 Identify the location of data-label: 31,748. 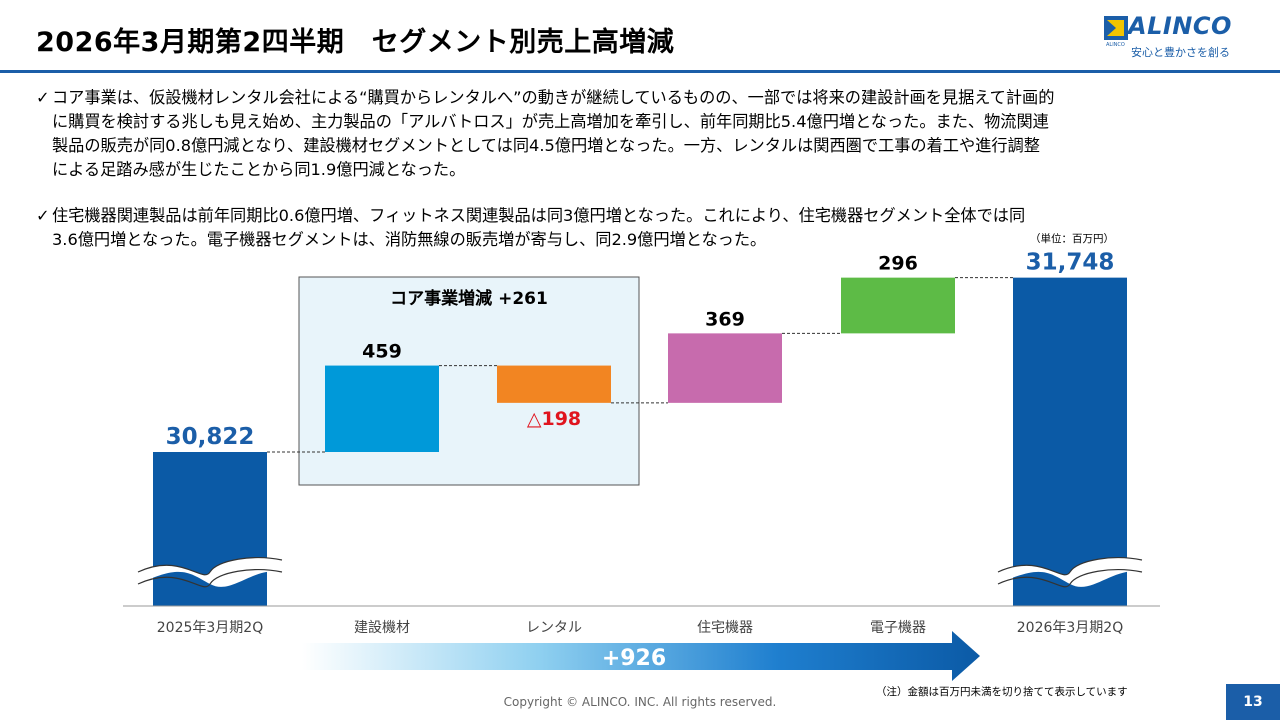
(1070, 263).